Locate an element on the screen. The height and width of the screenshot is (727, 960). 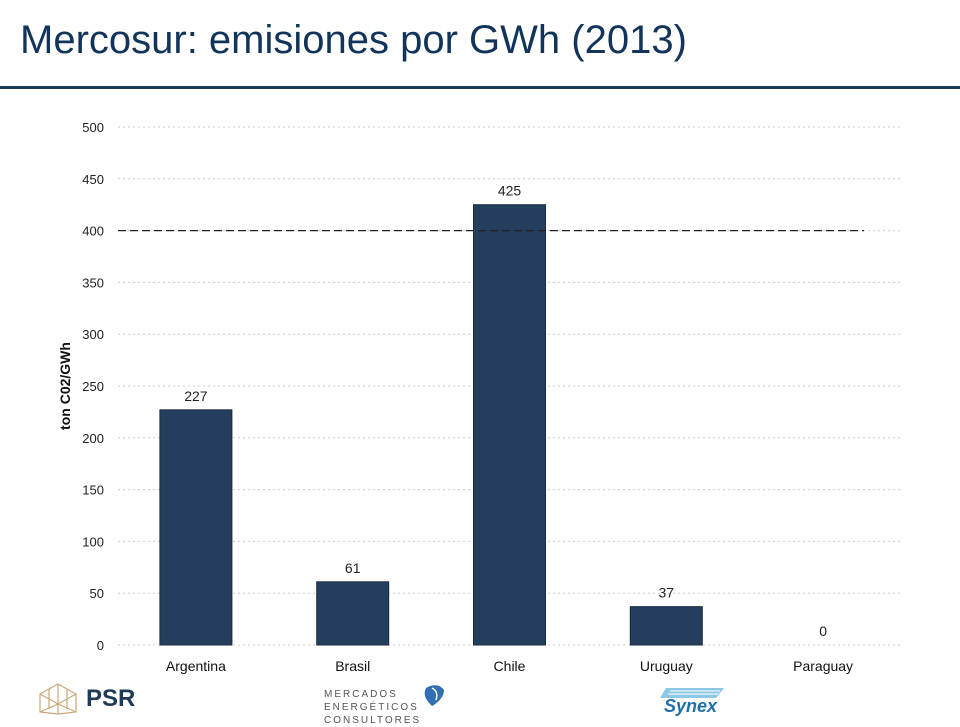
bar-brasil is located at coordinates (353, 613).